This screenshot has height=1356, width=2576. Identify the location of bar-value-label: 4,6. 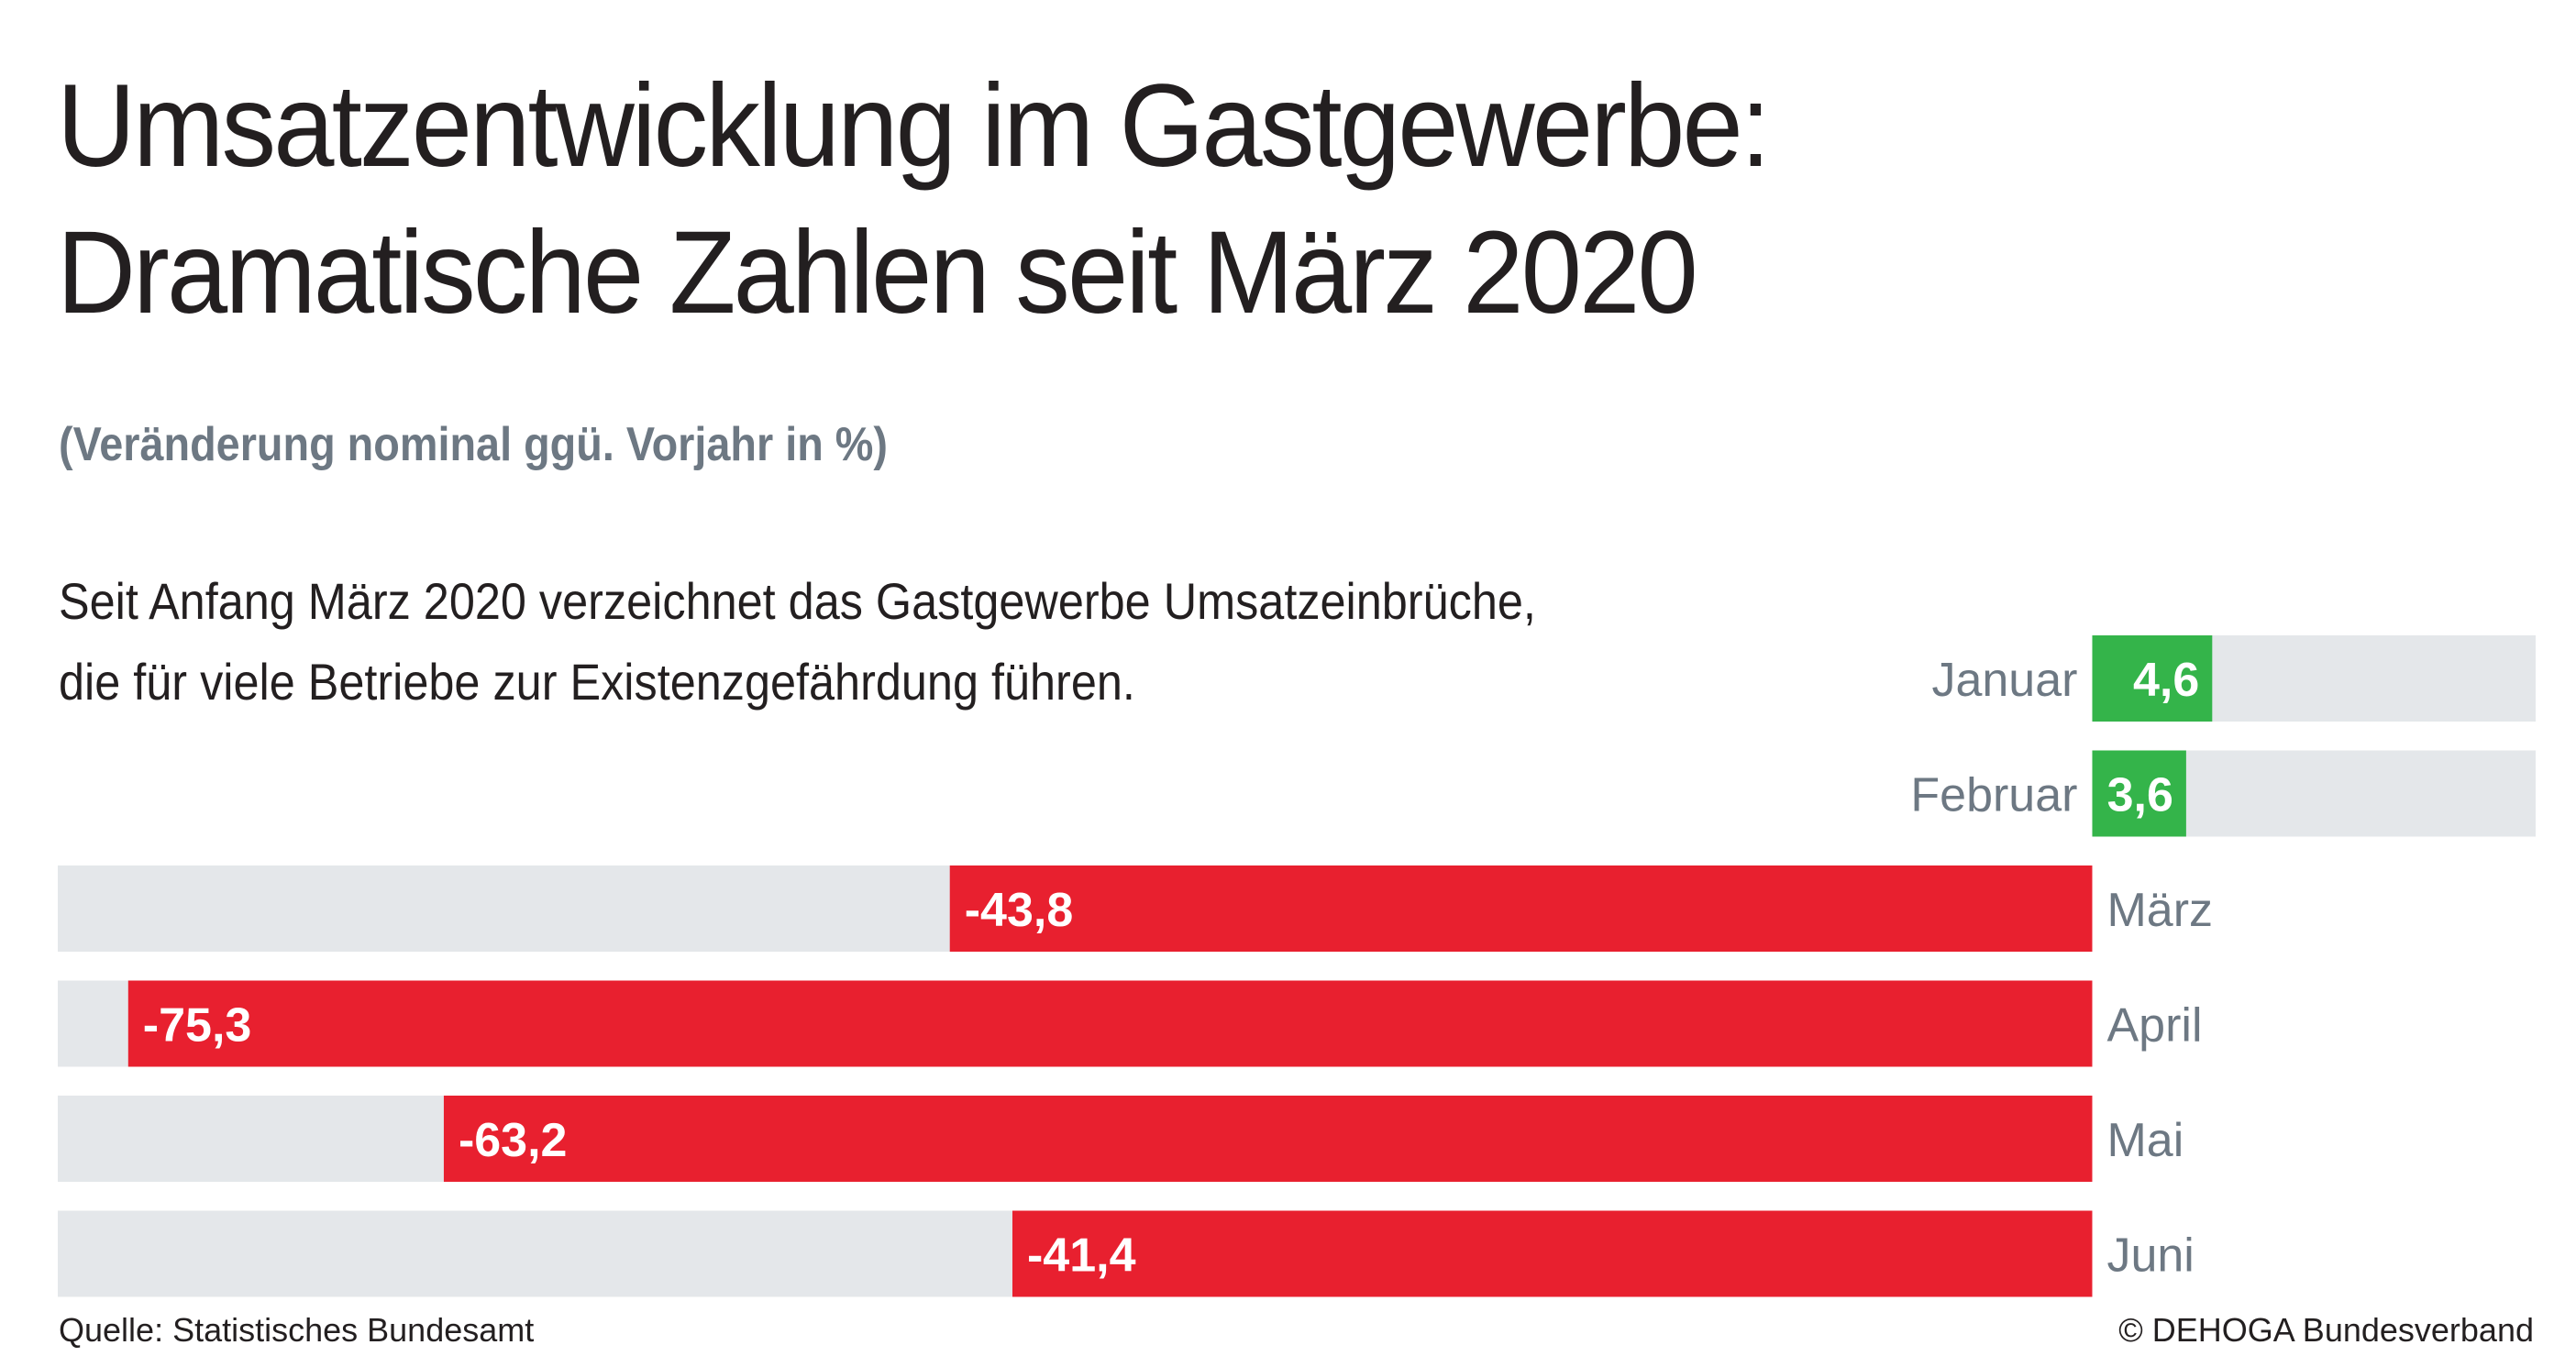
(2166, 680).